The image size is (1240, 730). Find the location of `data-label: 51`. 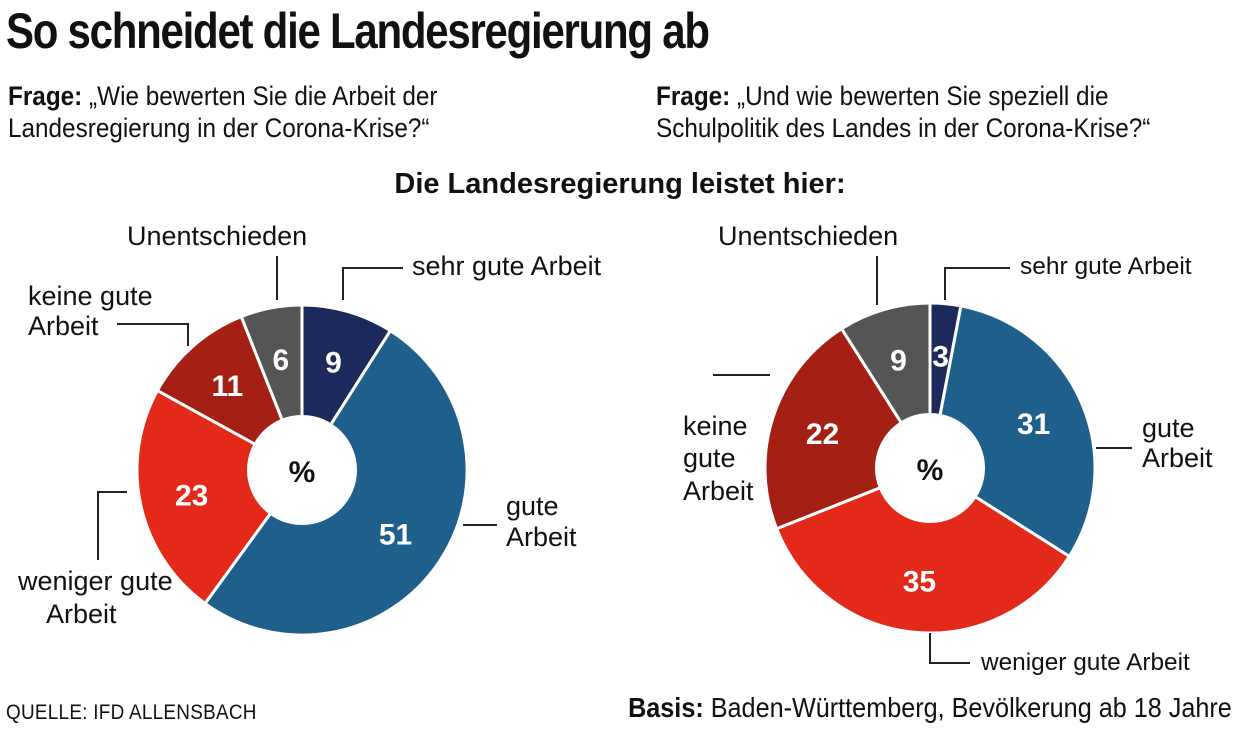

data-label: 51 is located at coordinates (395, 535).